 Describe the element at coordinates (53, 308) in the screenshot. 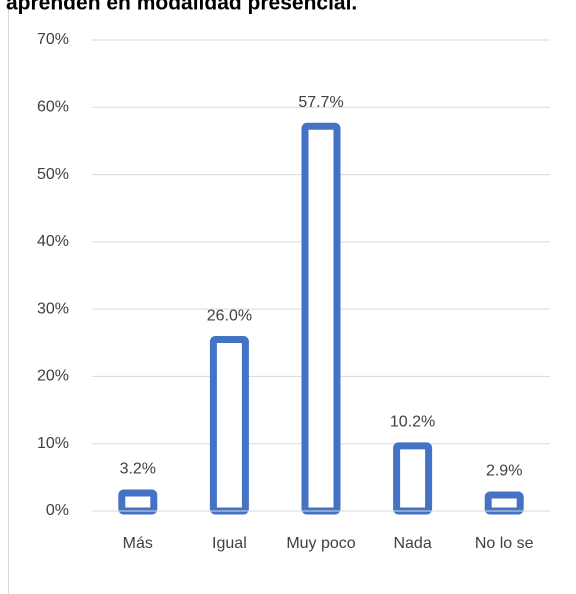

I see `y-tick-label: 30%` at that location.